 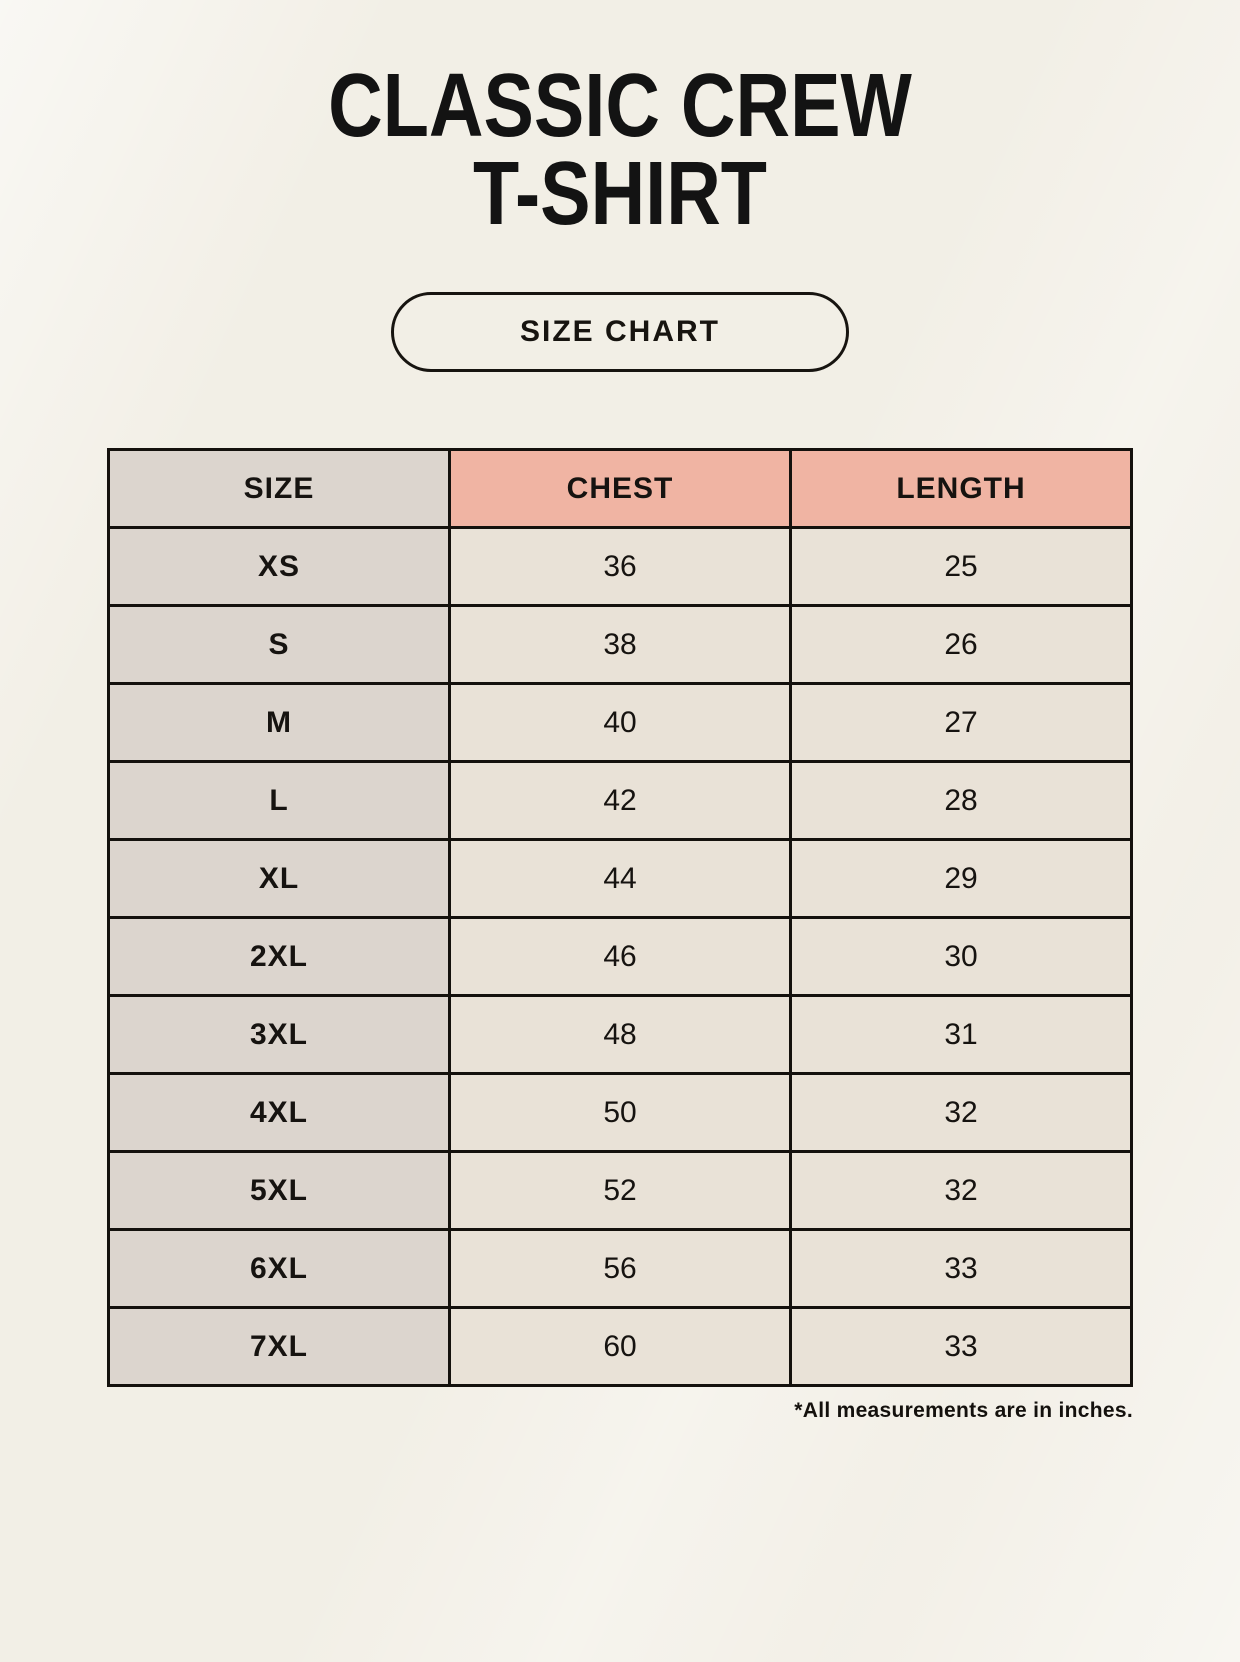 I want to click on chest-cell: 36, so click(x=620, y=567).